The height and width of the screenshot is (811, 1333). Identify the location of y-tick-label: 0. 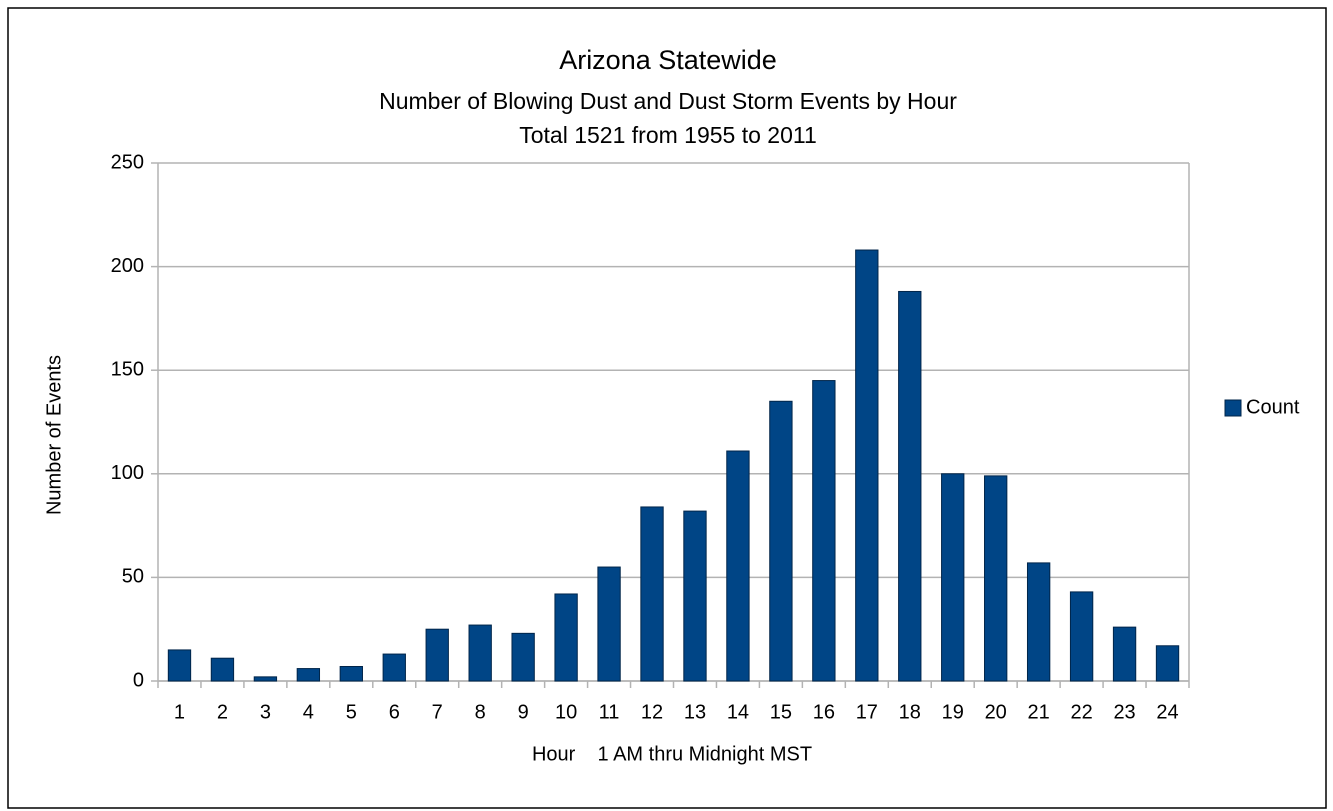
(138, 680).